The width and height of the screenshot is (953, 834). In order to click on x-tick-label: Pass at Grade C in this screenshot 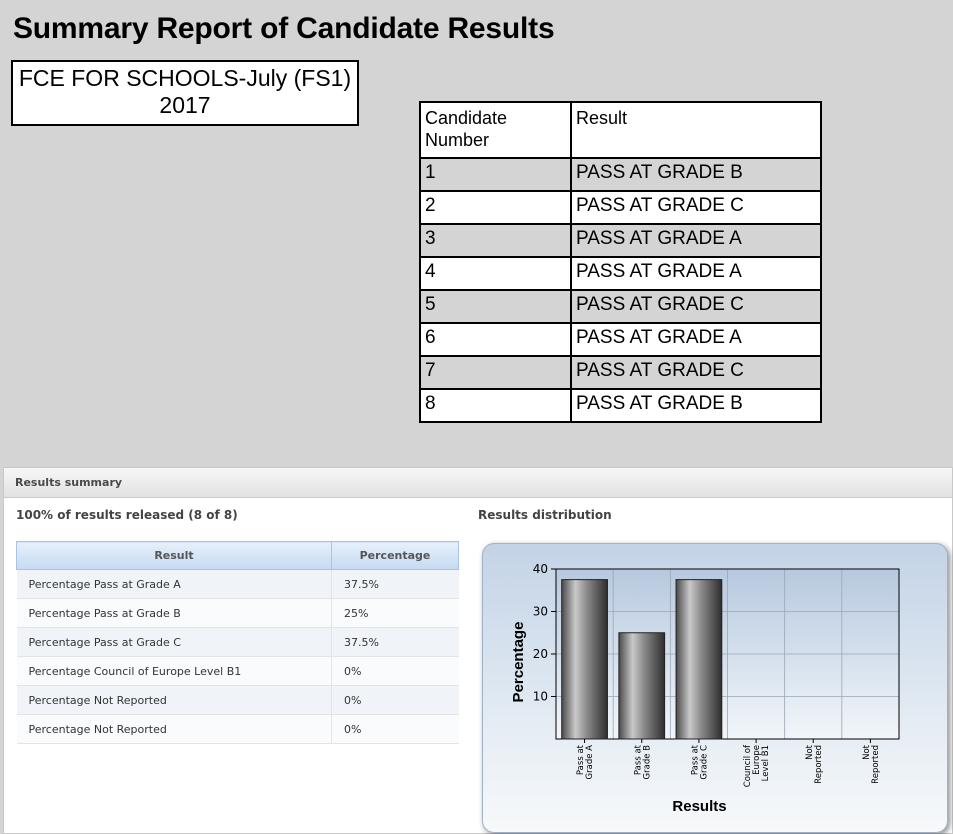, I will do `click(699, 761)`.